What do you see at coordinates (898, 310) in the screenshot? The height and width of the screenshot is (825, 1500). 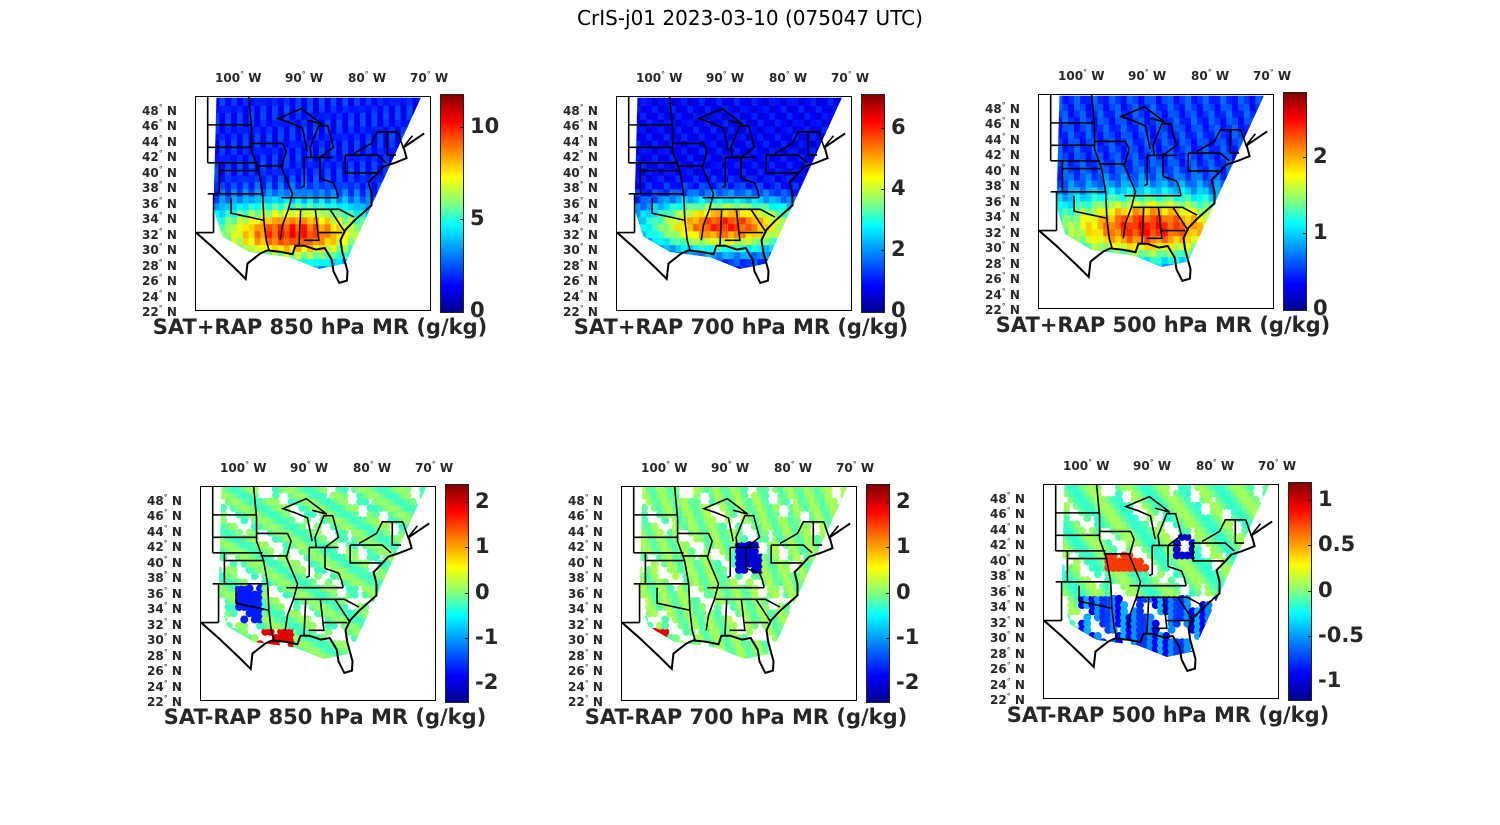 I see `colorbar-tick-label: 0` at bounding box center [898, 310].